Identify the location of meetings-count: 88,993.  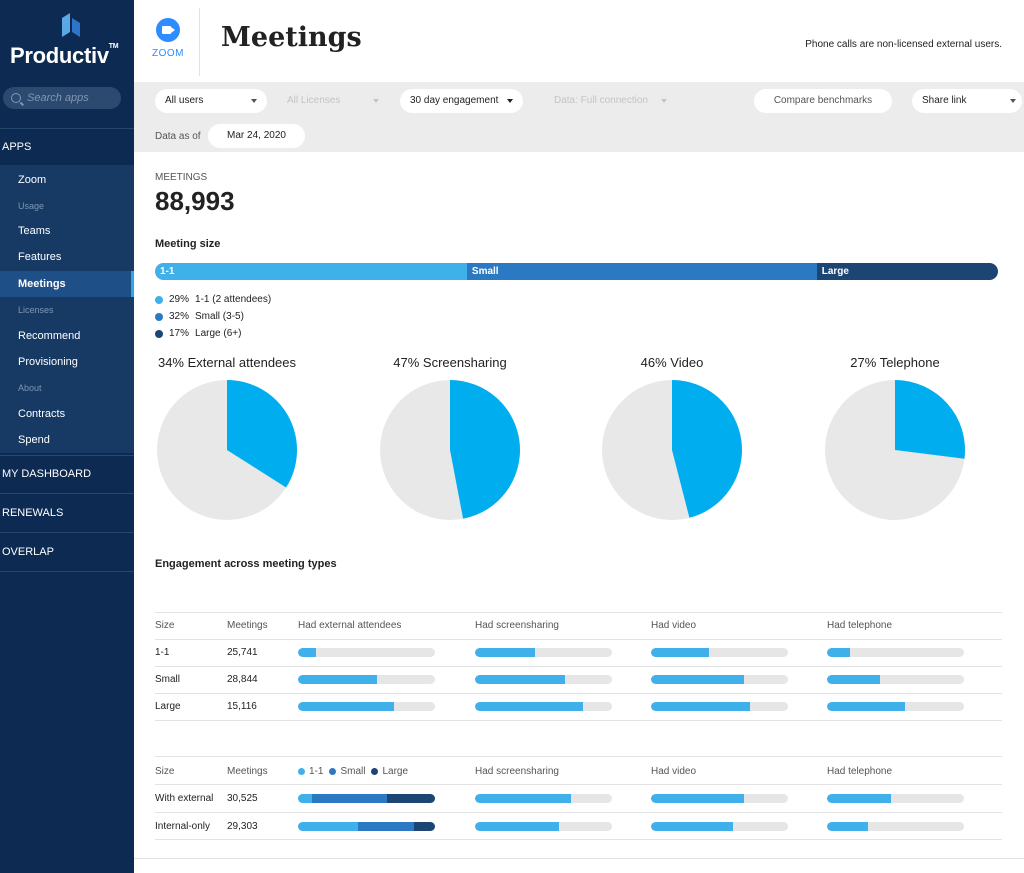
(195, 201).